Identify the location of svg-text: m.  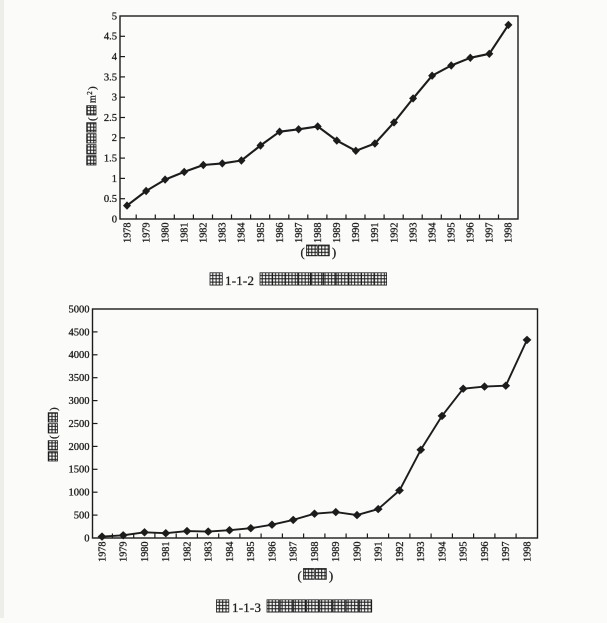
(93, 99).